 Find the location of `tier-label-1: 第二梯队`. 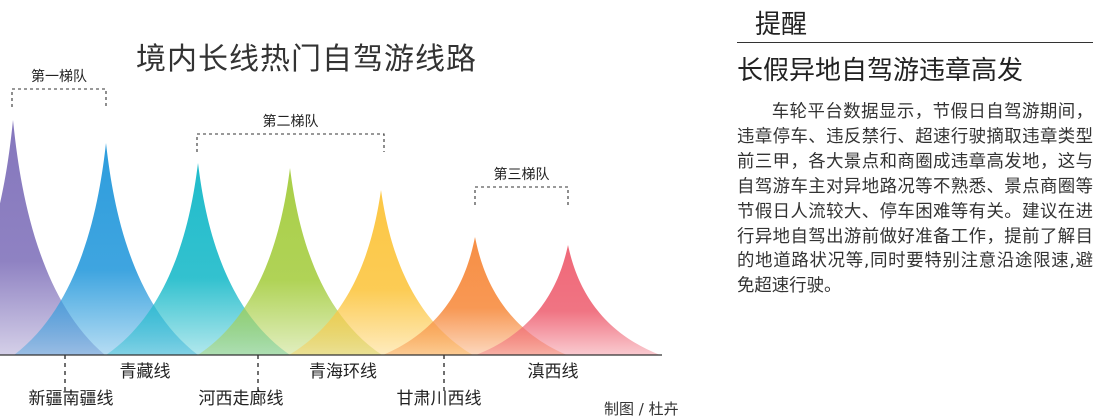

tier-label-1: 第二梯队 is located at coordinates (291, 121).